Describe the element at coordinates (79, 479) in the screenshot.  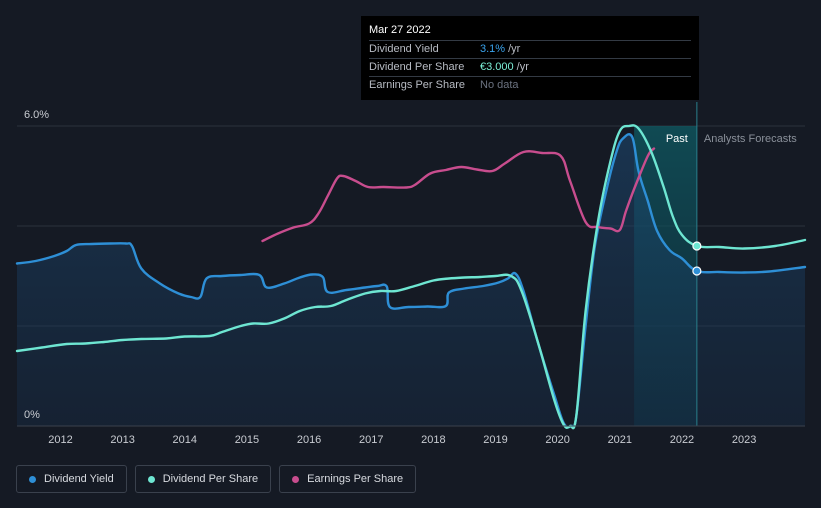
I see `legend-label: Dividend Yield` at that location.